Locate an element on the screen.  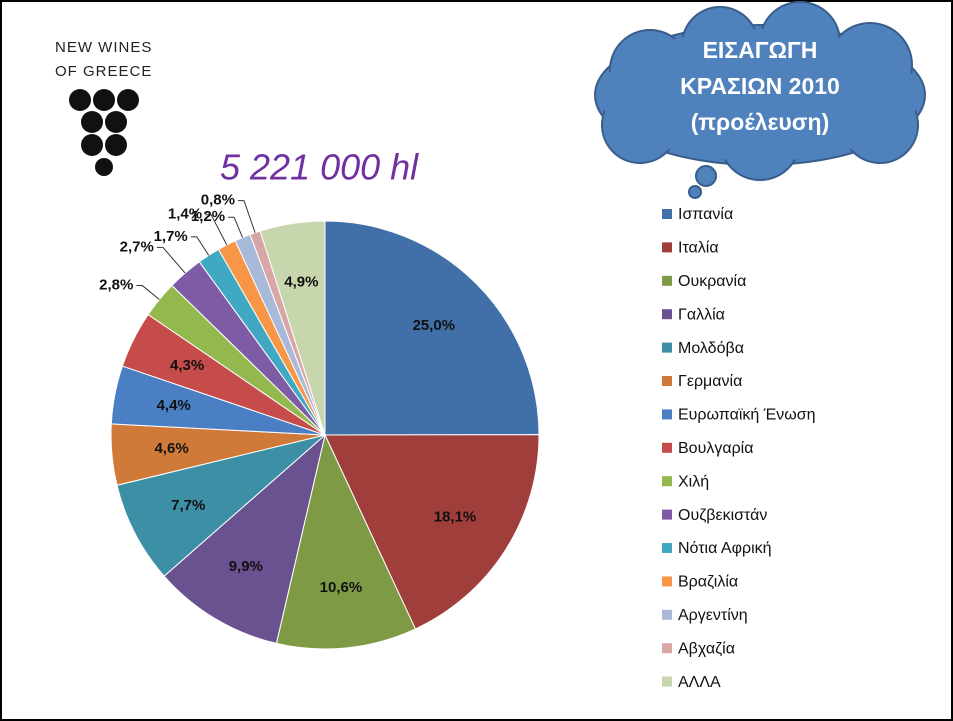
data-label: 1,2% is located at coordinates (208, 216).